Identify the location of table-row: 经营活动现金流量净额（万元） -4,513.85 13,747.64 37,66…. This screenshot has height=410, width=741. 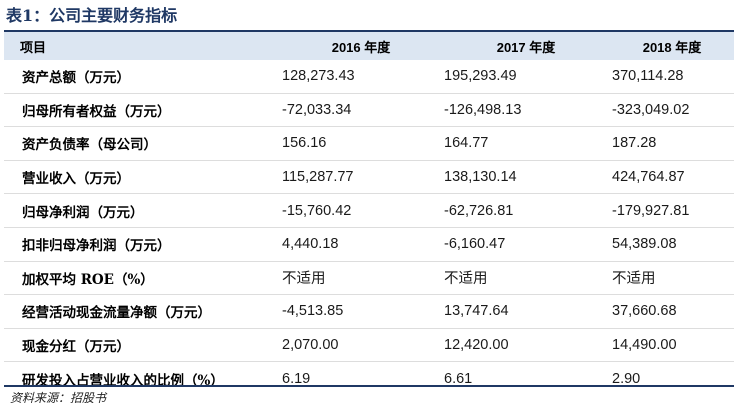
(369, 311).